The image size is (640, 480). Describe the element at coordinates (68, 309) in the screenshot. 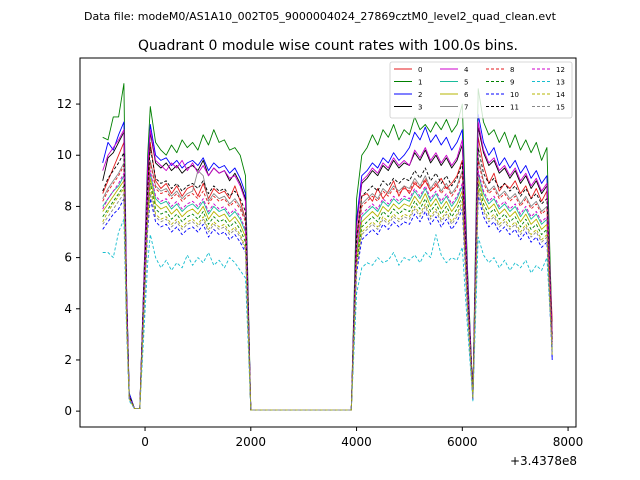

I see `y-tick-label: 4` at that location.